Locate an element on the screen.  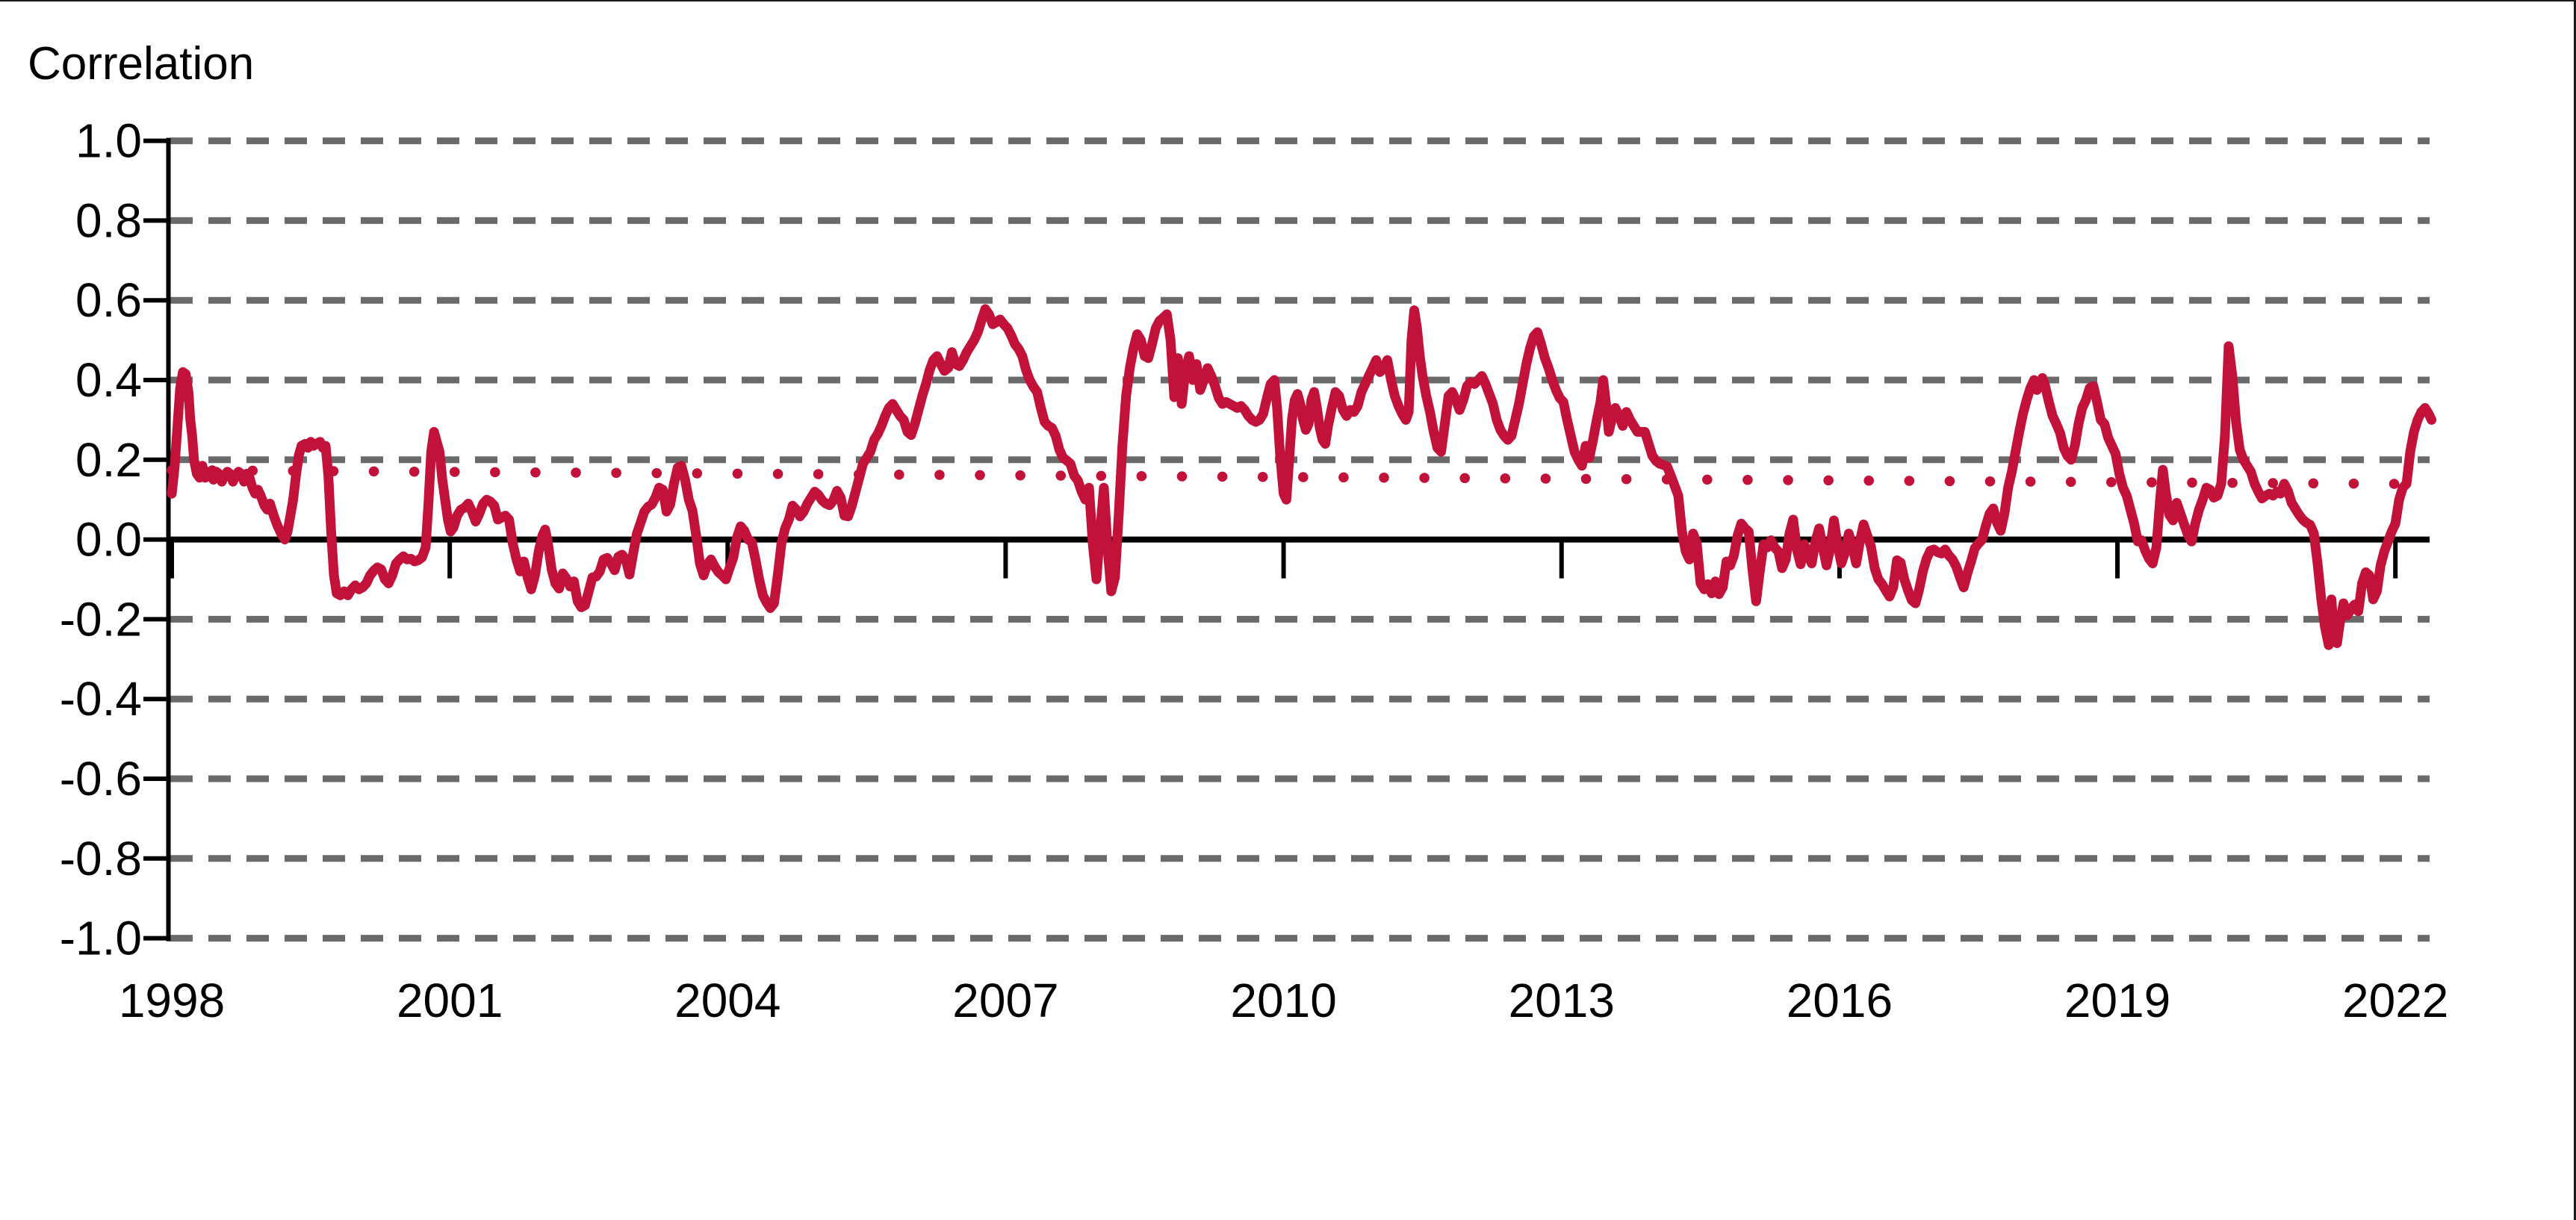
y-tick-label: -0.6 is located at coordinates (101, 779).